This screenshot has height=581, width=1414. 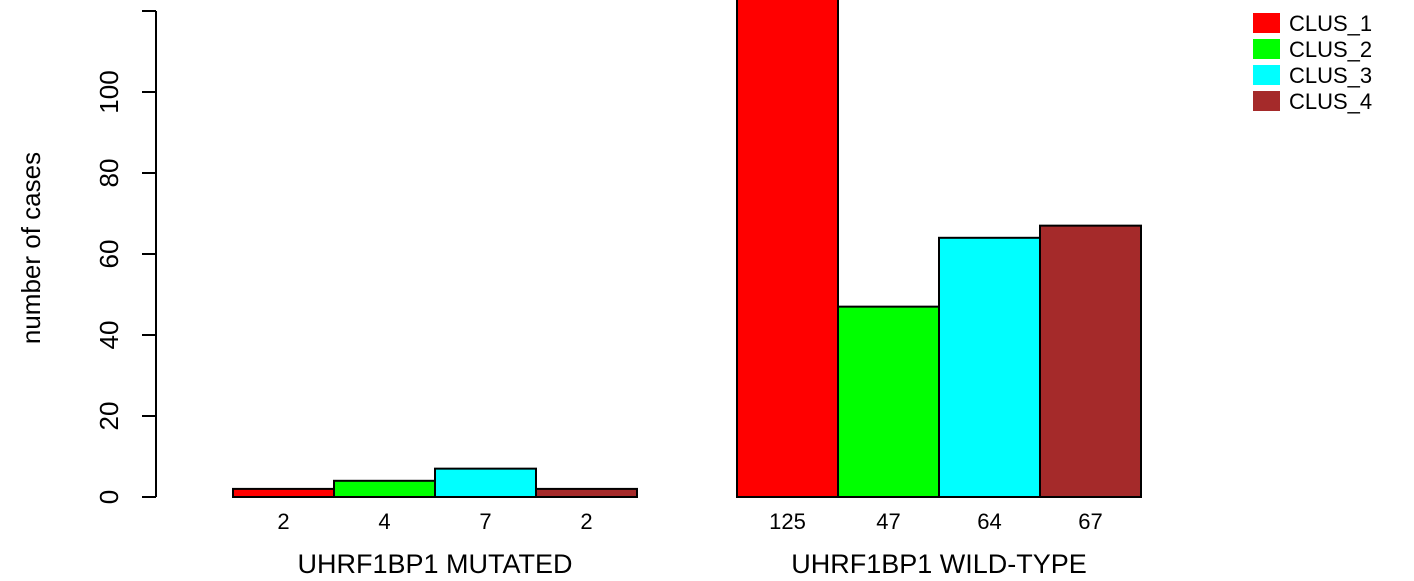 What do you see at coordinates (109, 91) in the screenshot?
I see `y-tick-label: 100` at bounding box center [109, 91].